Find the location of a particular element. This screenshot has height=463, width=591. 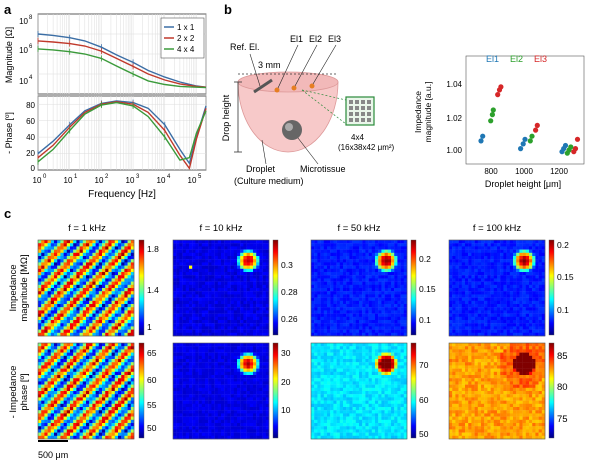

scatter-xlabel: Droplet height [μm] is located at coordinates (523, 184).